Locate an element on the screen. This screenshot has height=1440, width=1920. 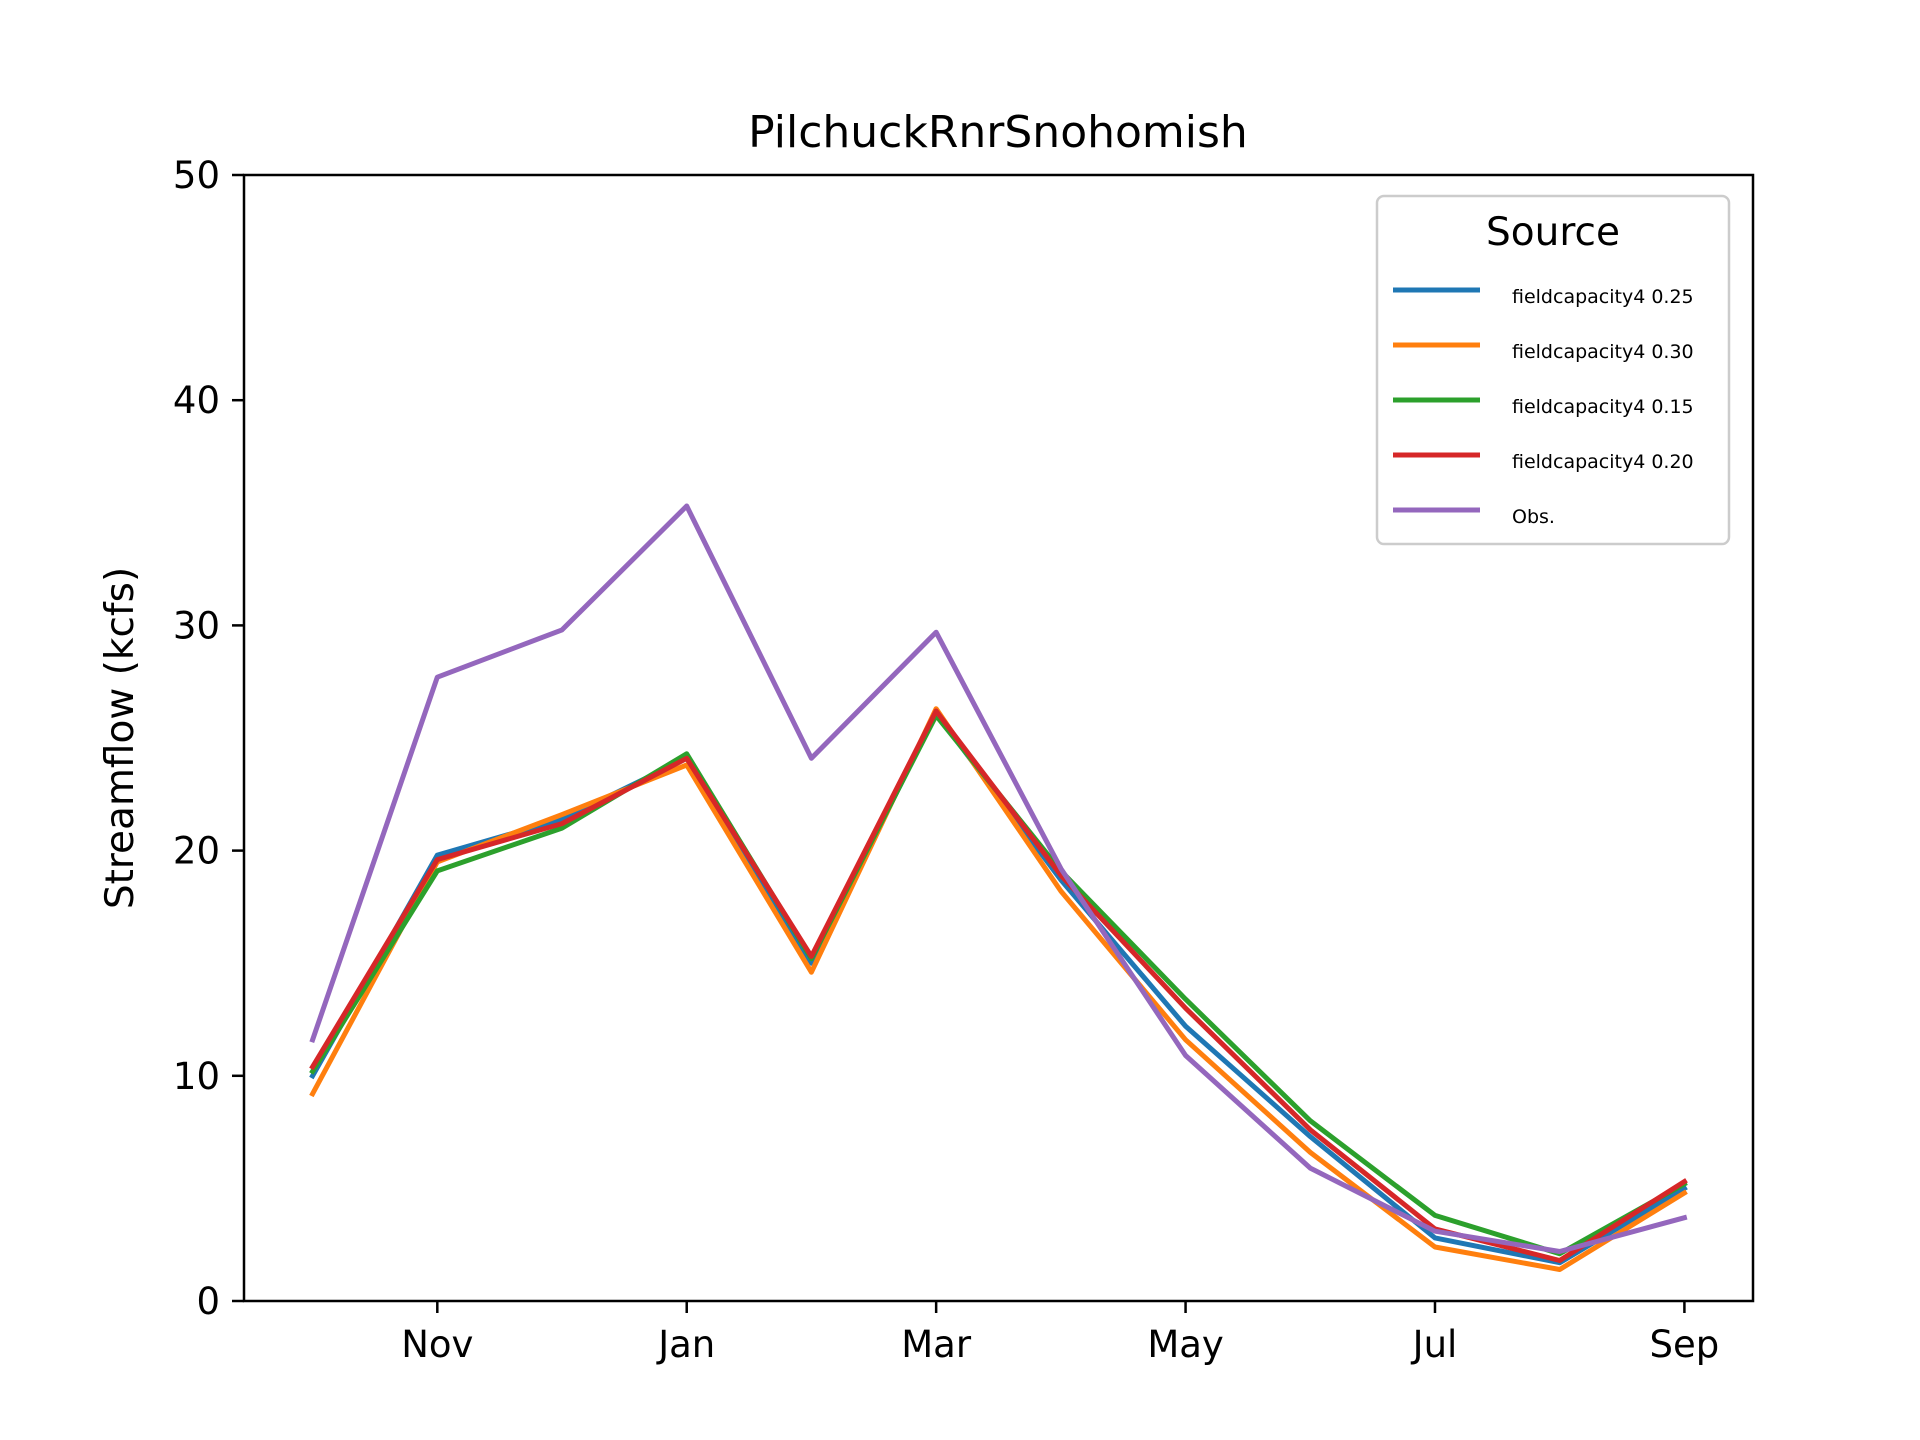
legend-label-3: fieldcapacity4 0.20 is located at coordinates (1603, 462).